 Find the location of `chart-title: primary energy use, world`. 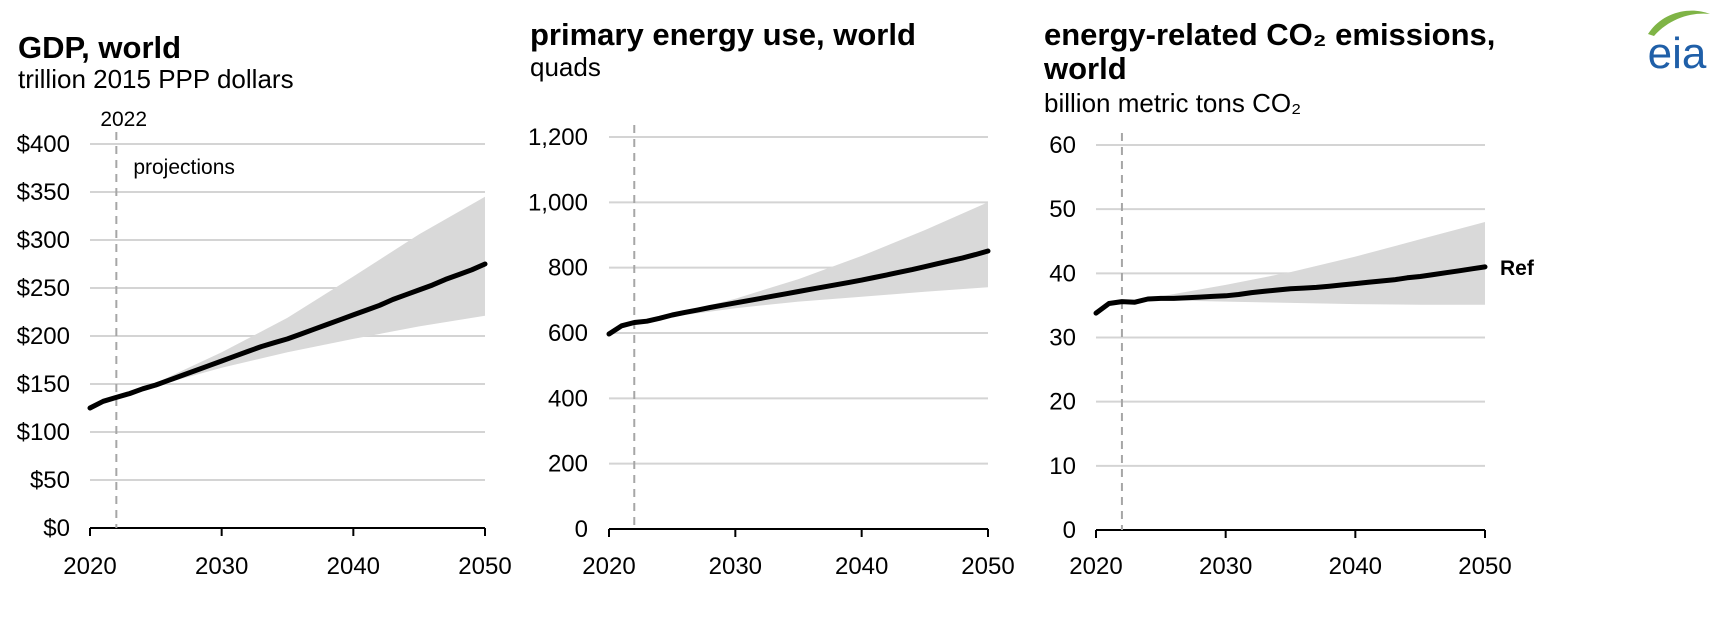

chart-title: primary energy use, world is located at coordinates (723, 34).